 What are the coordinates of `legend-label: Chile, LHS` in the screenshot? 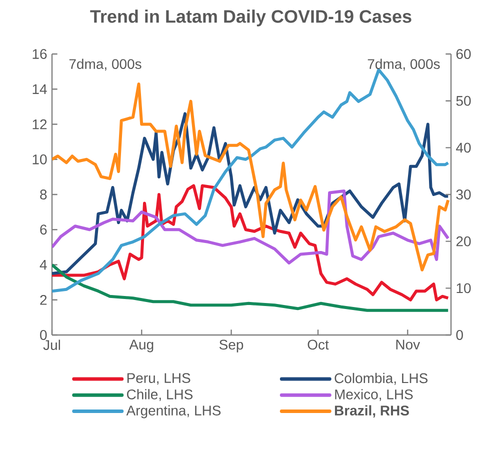 It's located at (160, 395).